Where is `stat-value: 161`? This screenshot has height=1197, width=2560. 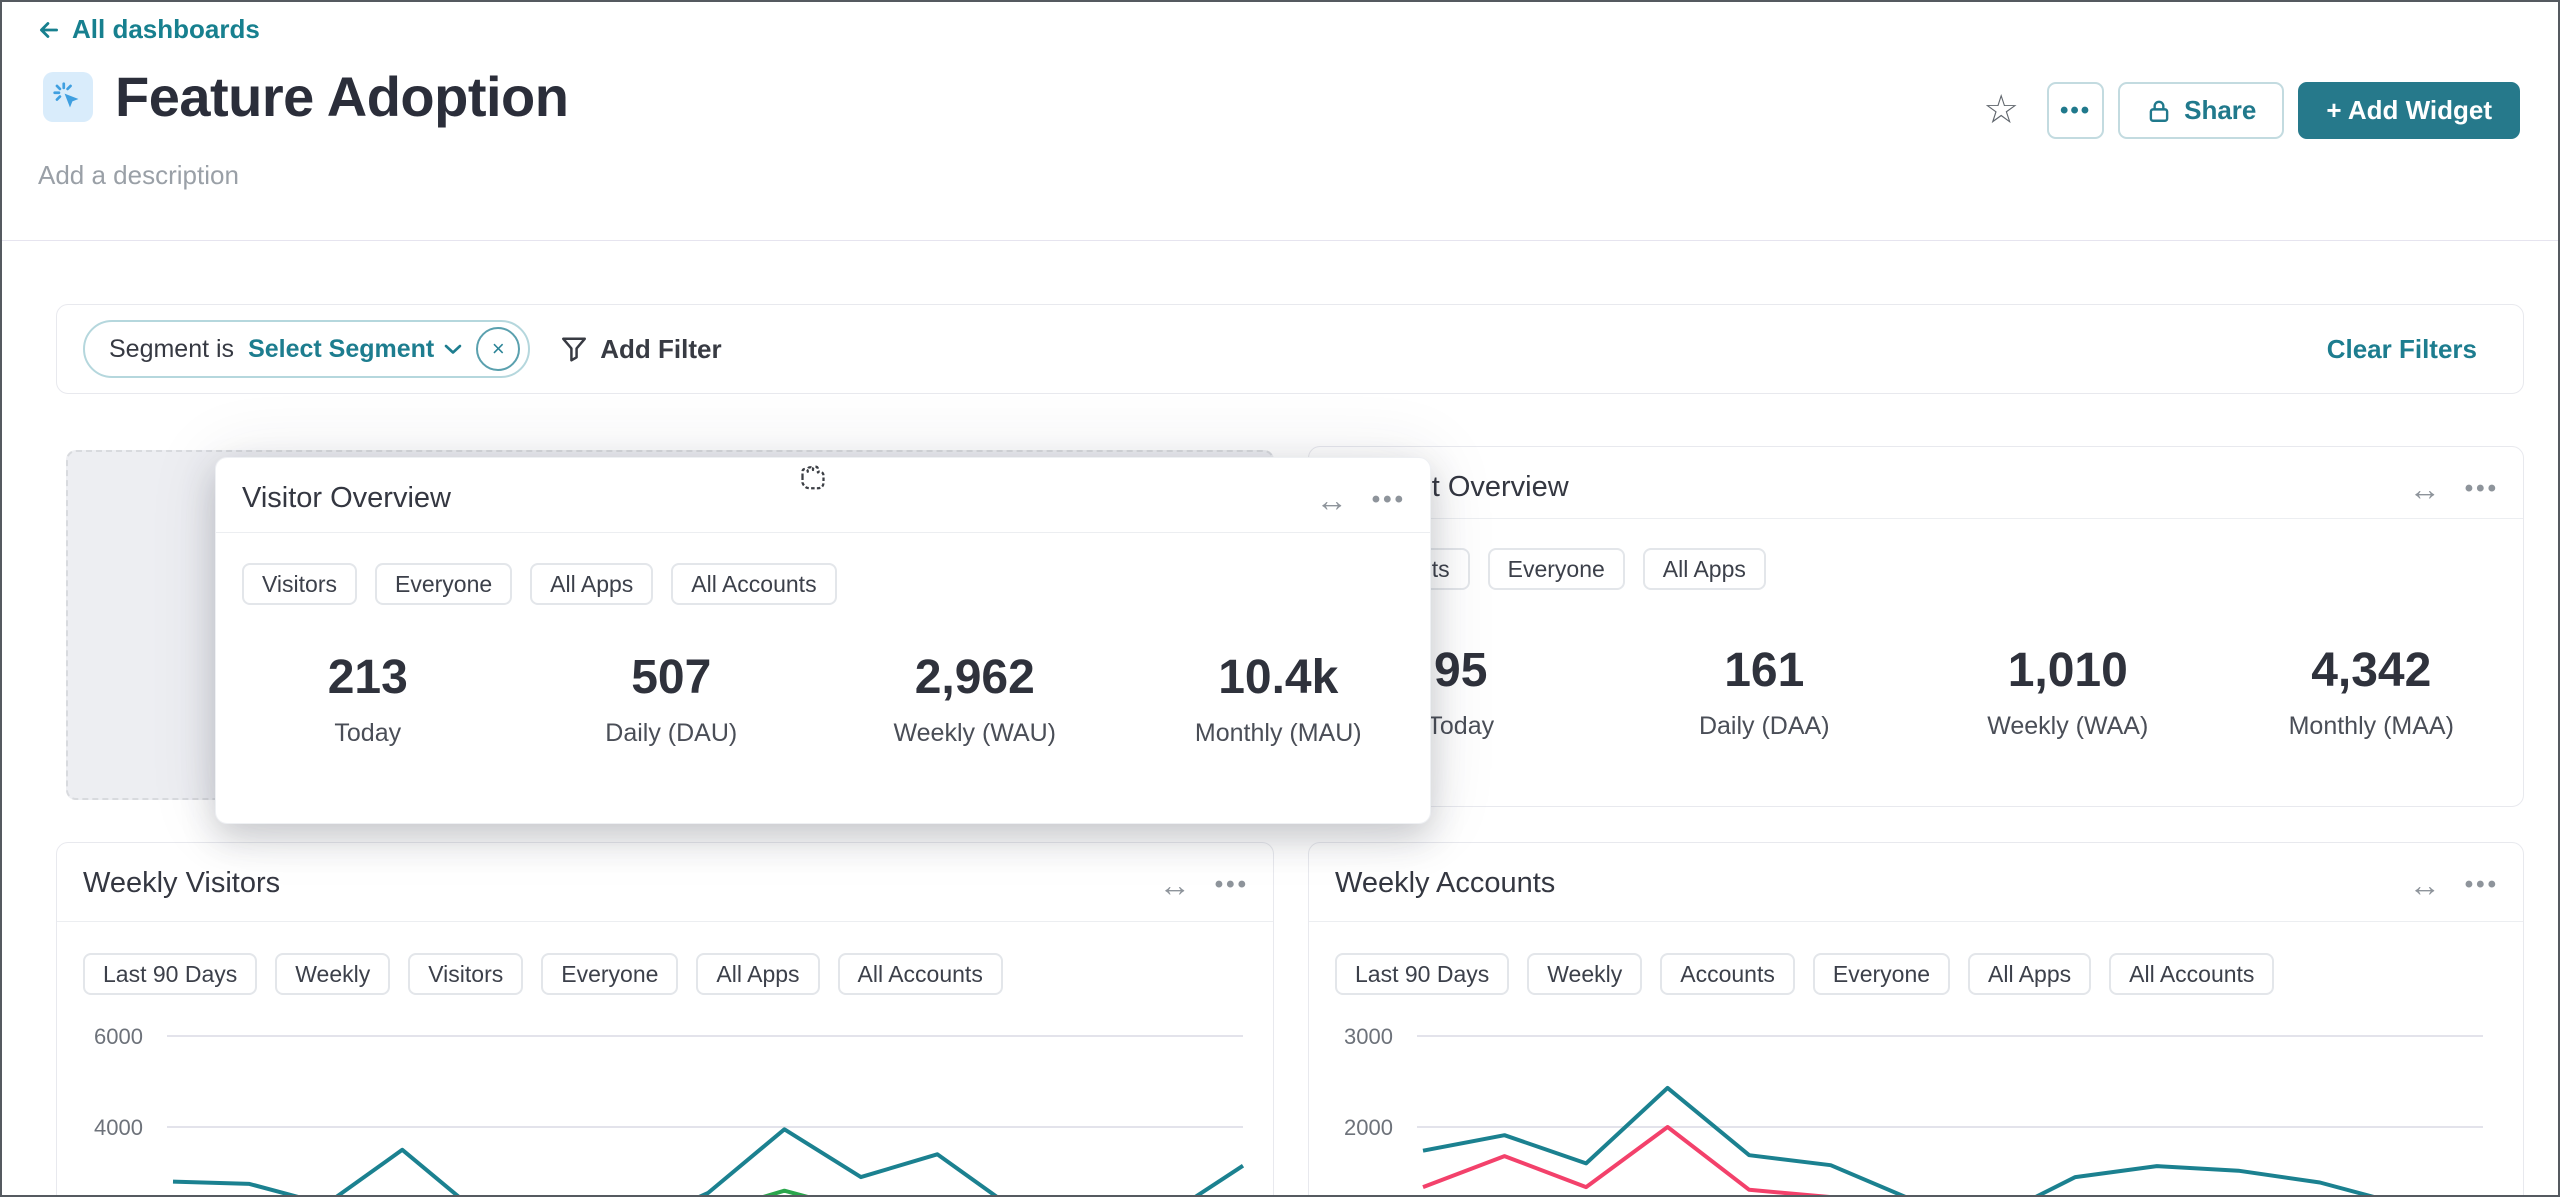
stat-value: 161 is located at coordinates (1764, 670).